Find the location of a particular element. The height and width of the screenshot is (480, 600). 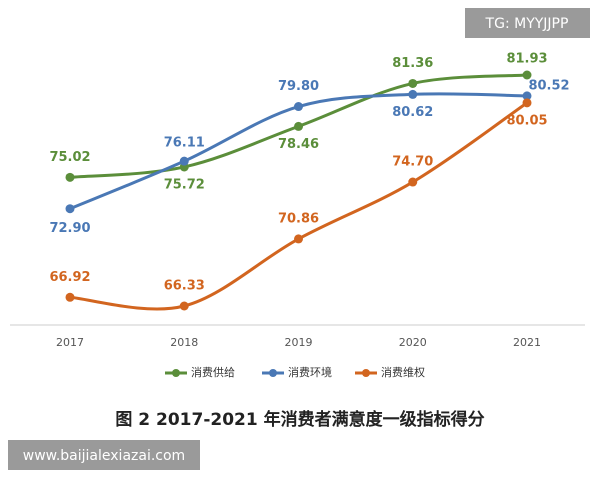

value-label: 81.36 is located at coordinates (412, 63).